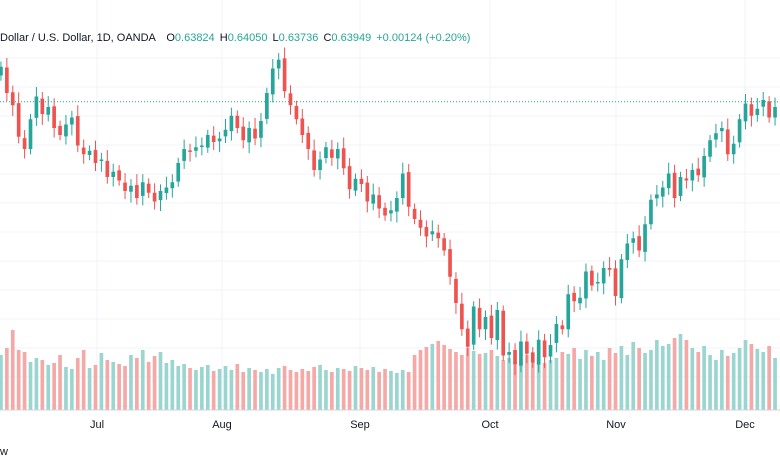 The width and height of the screenshot is (780, 470). Describe the element at coordinates (616, 425) in the screenshot. I see `x-tick-label: Nov` at that location.